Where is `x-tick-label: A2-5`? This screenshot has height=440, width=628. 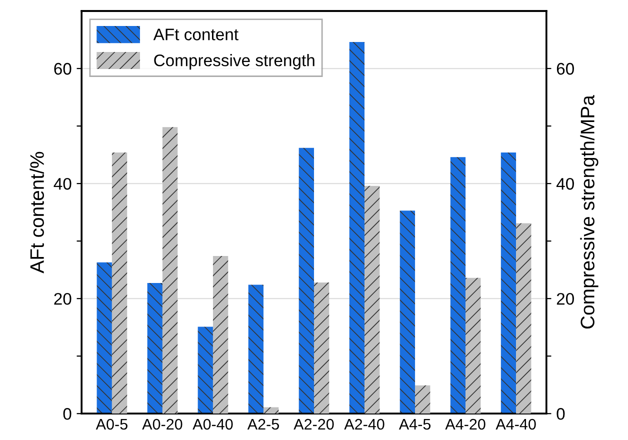 x-tick-label: A2-5 is located at coordinates (263, 424).